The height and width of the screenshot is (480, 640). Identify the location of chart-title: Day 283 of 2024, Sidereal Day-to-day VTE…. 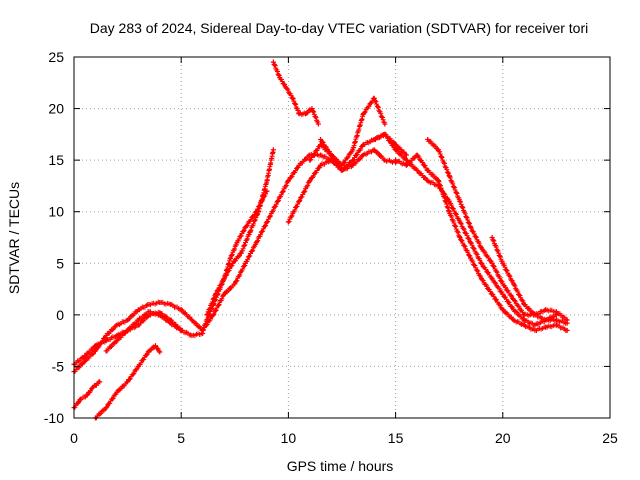
(339, 28).